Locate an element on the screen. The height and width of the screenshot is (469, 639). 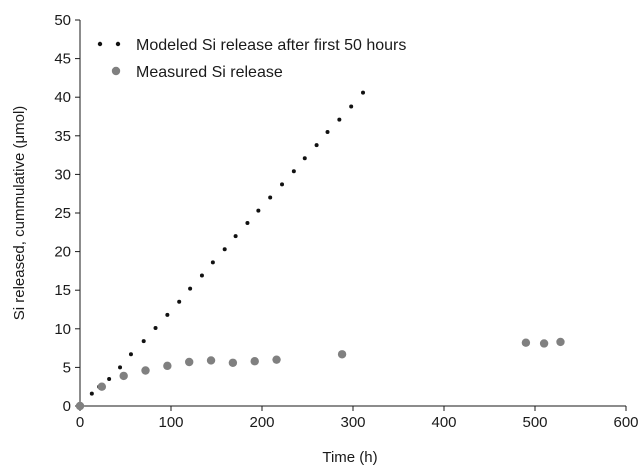
series-measured is located at coordinates (320, 374).